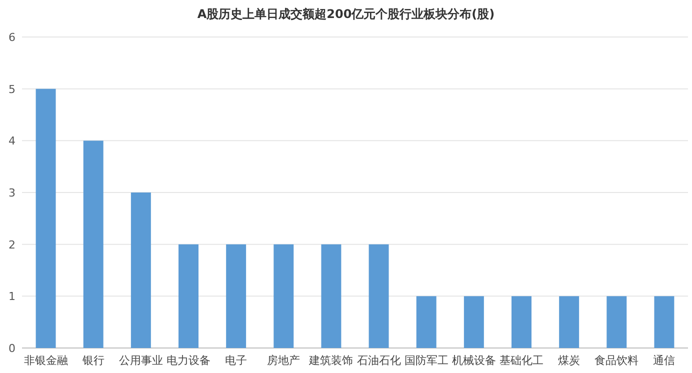 This screenshot has width=692, height=373. What do you see at coordinates (378, 360) in the screenshot?
I see `x-tick-label: 石油石化` at bounding box center [378, 360].